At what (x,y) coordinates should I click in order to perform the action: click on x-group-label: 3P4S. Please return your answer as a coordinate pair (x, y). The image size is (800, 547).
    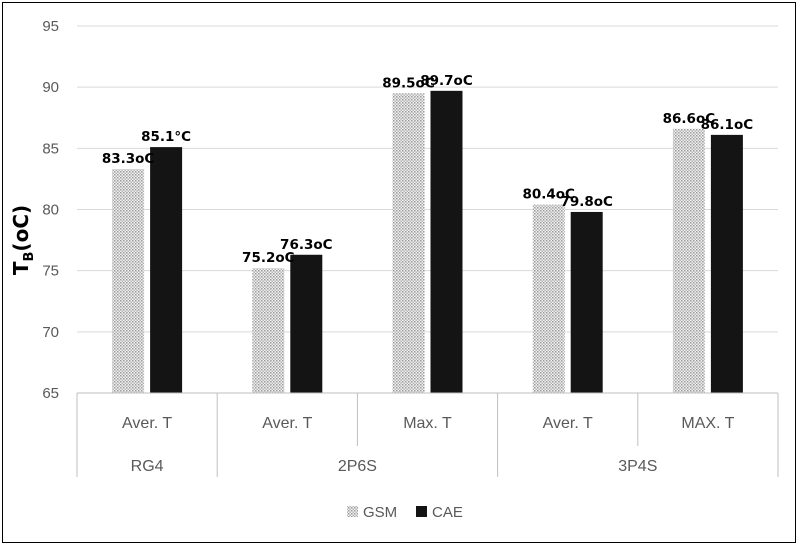
    Looking at the image, I should click on (637, 466).